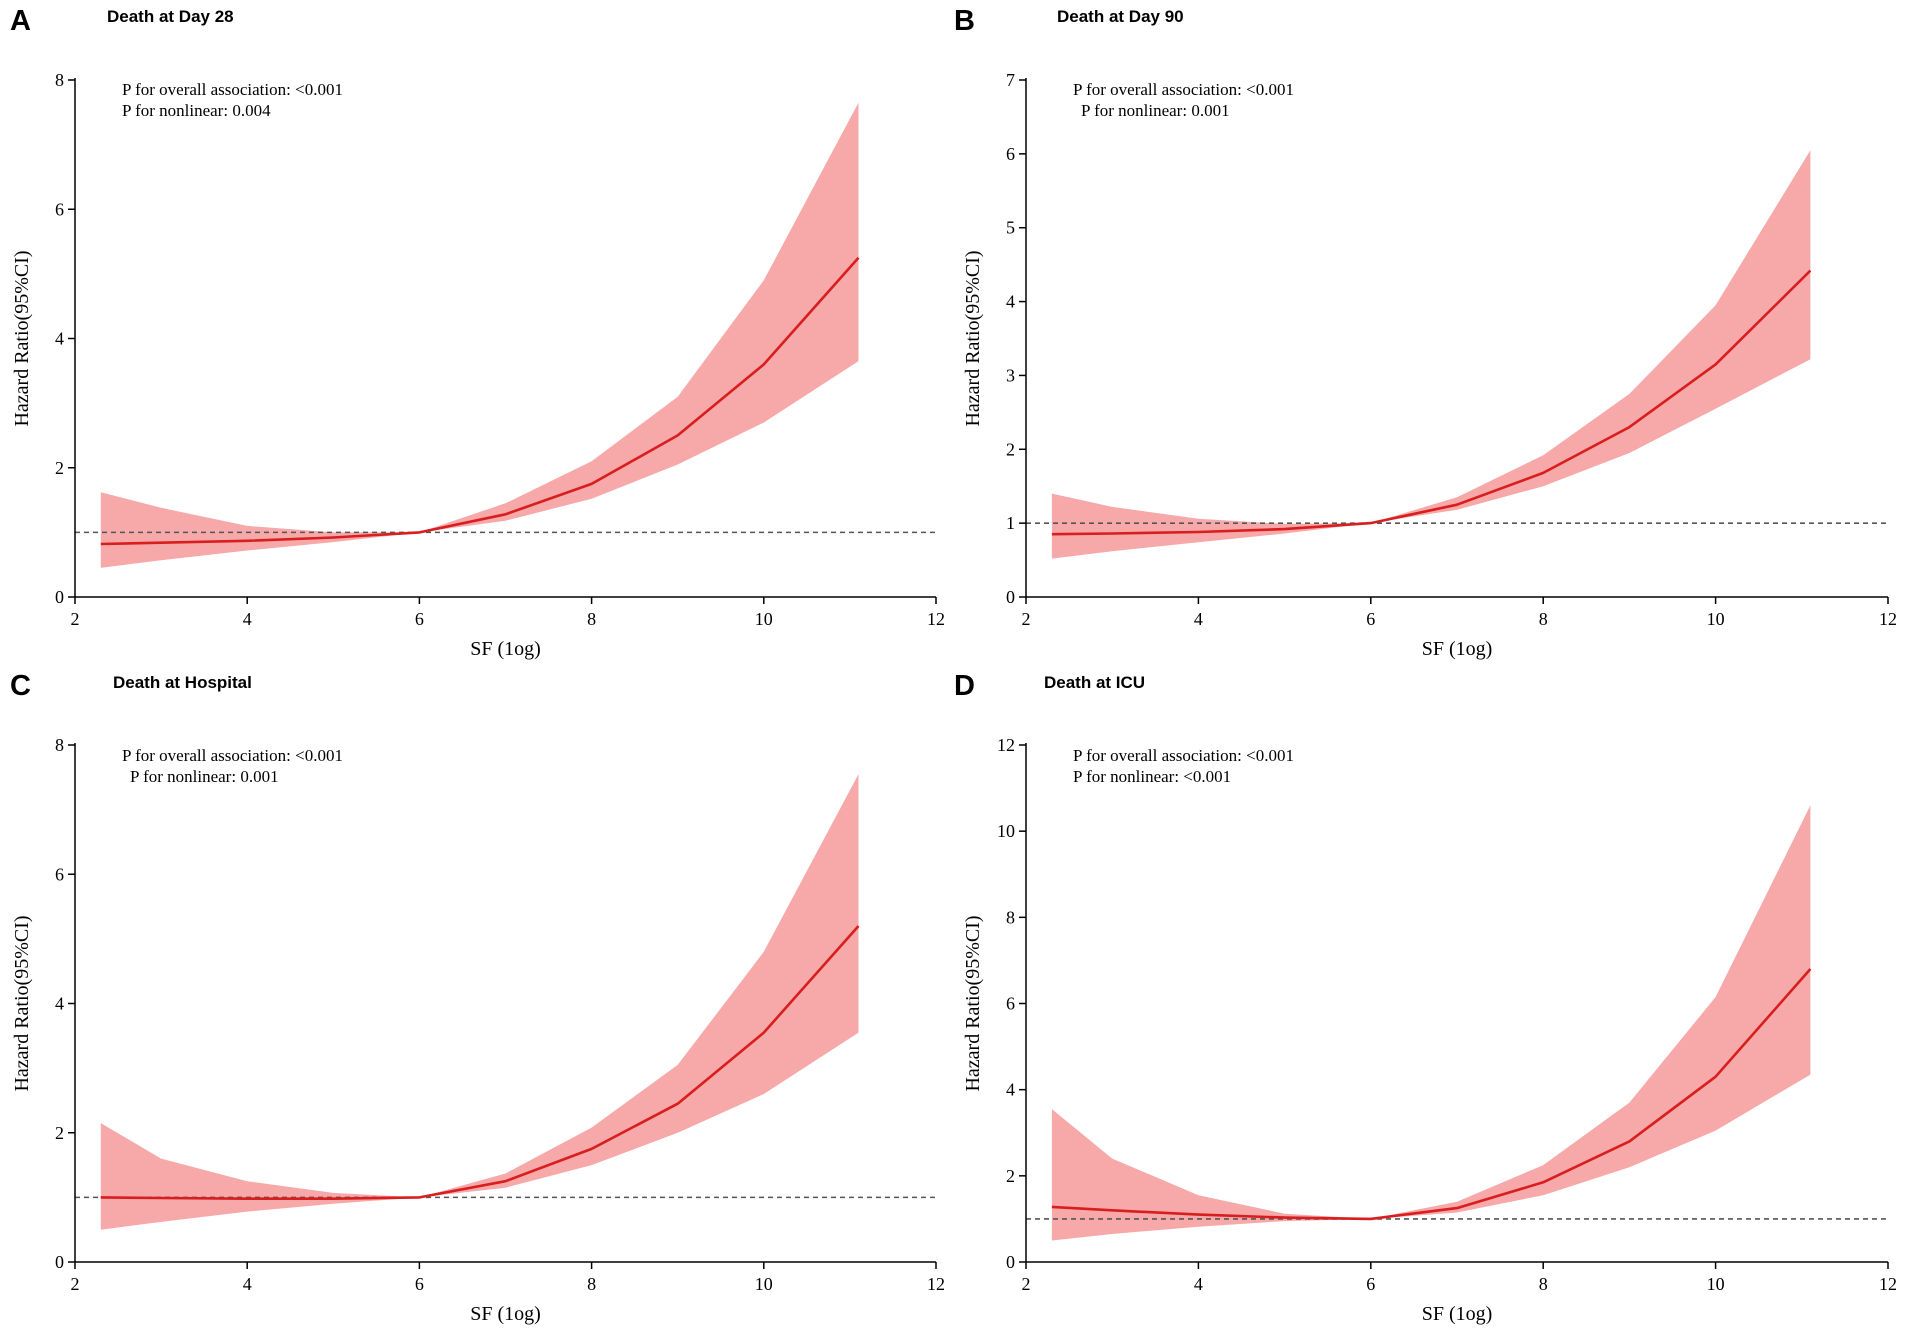 The height and width of the screenshot is (1333, 1908). Describe the element at coordinates (182, 682) in the screenshot. I see `chart-title: Death at Hospital` at that location.